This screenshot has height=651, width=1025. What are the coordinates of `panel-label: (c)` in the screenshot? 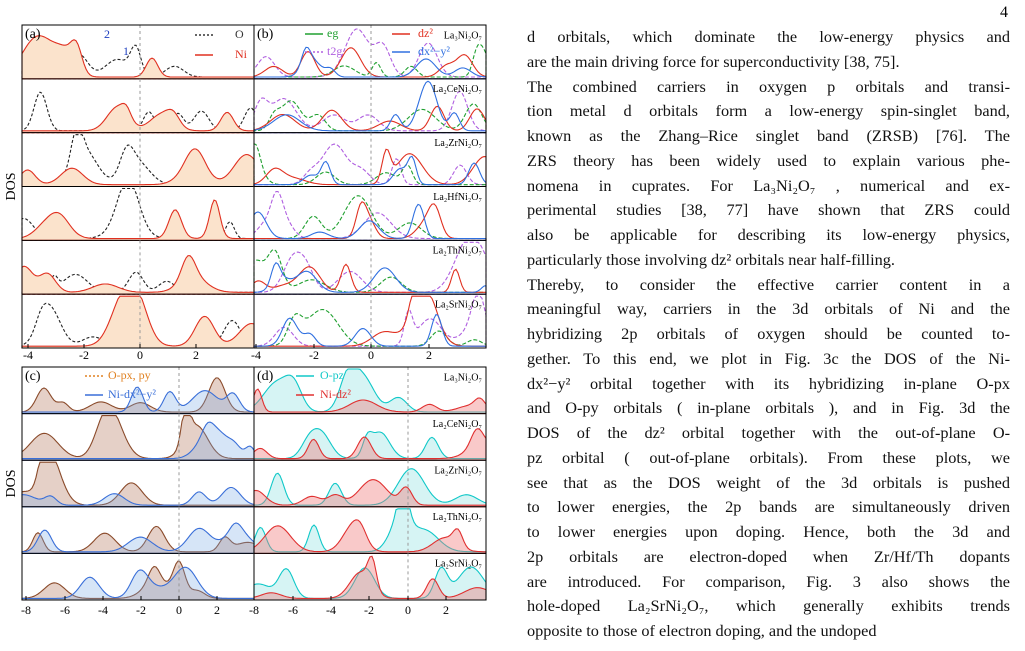 It's located at (33, 376).